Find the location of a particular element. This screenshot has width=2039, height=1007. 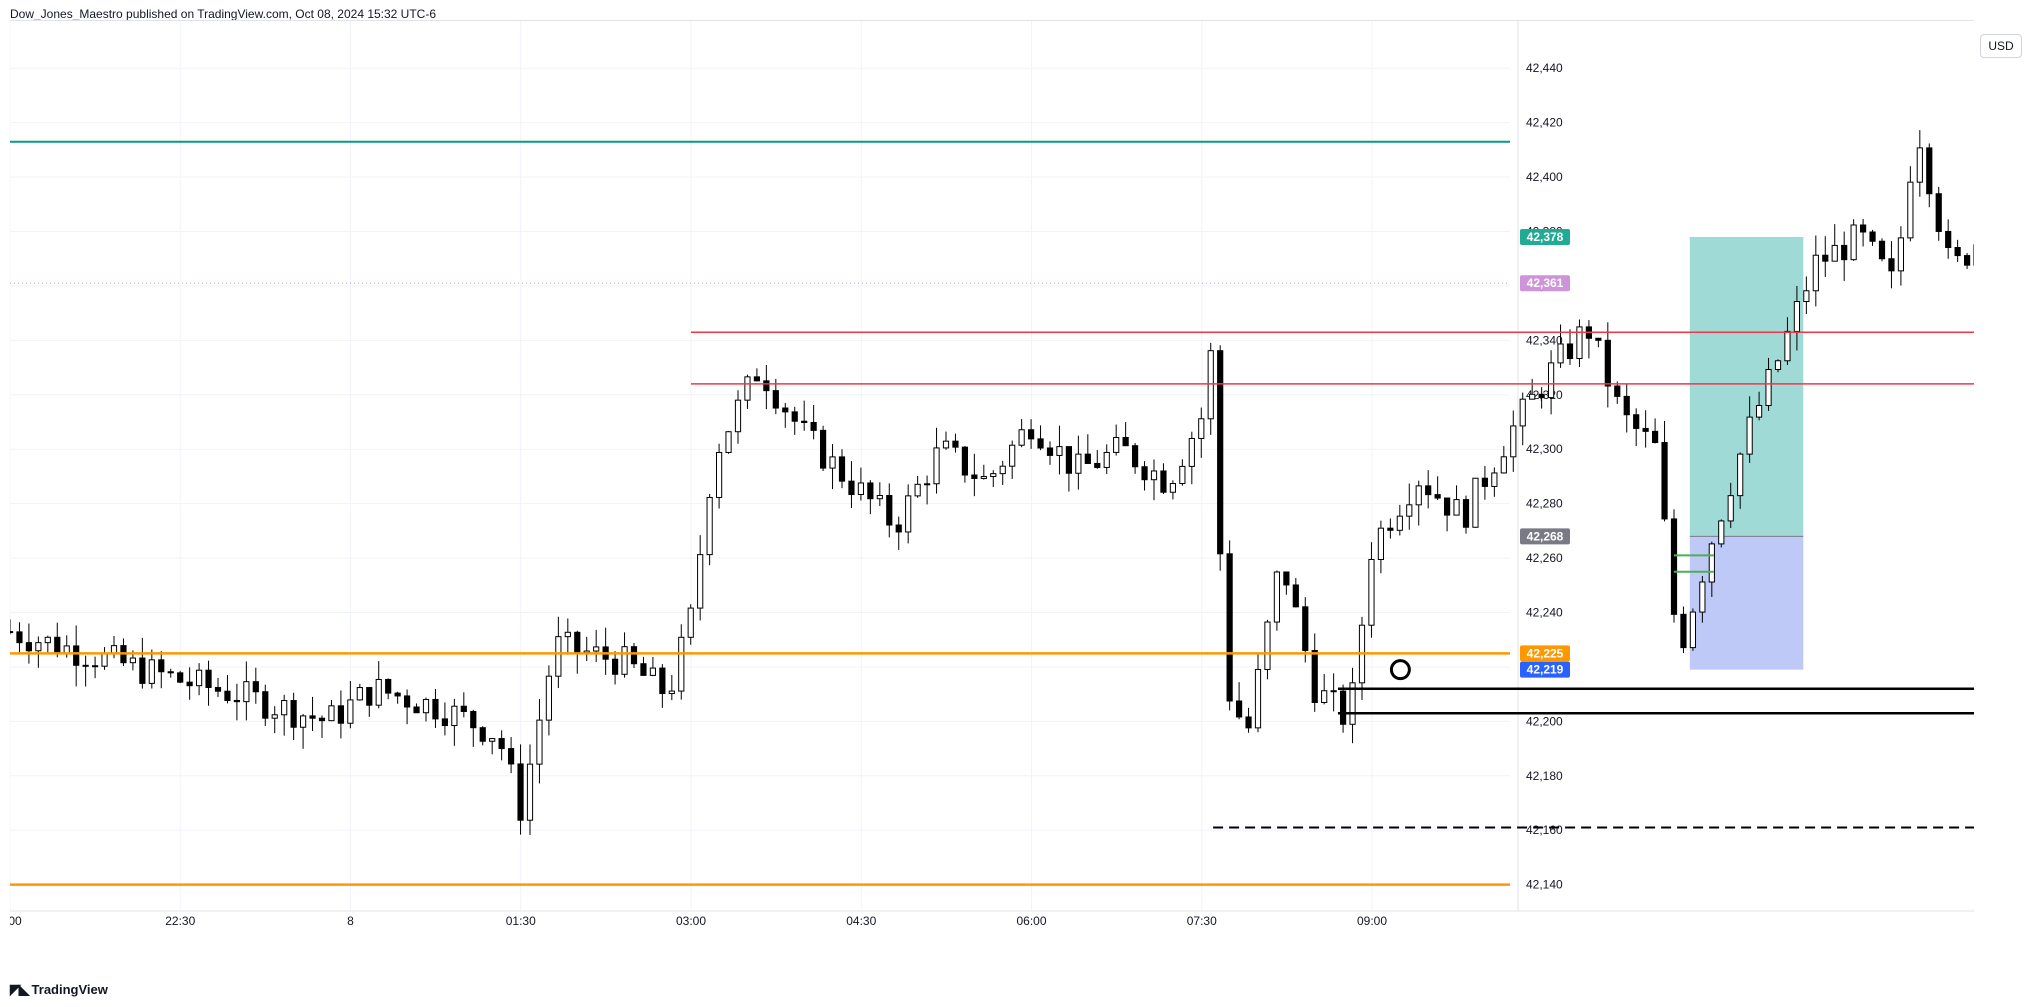

price-badge-label: 42,219 is located at coordinates (1545, 670).